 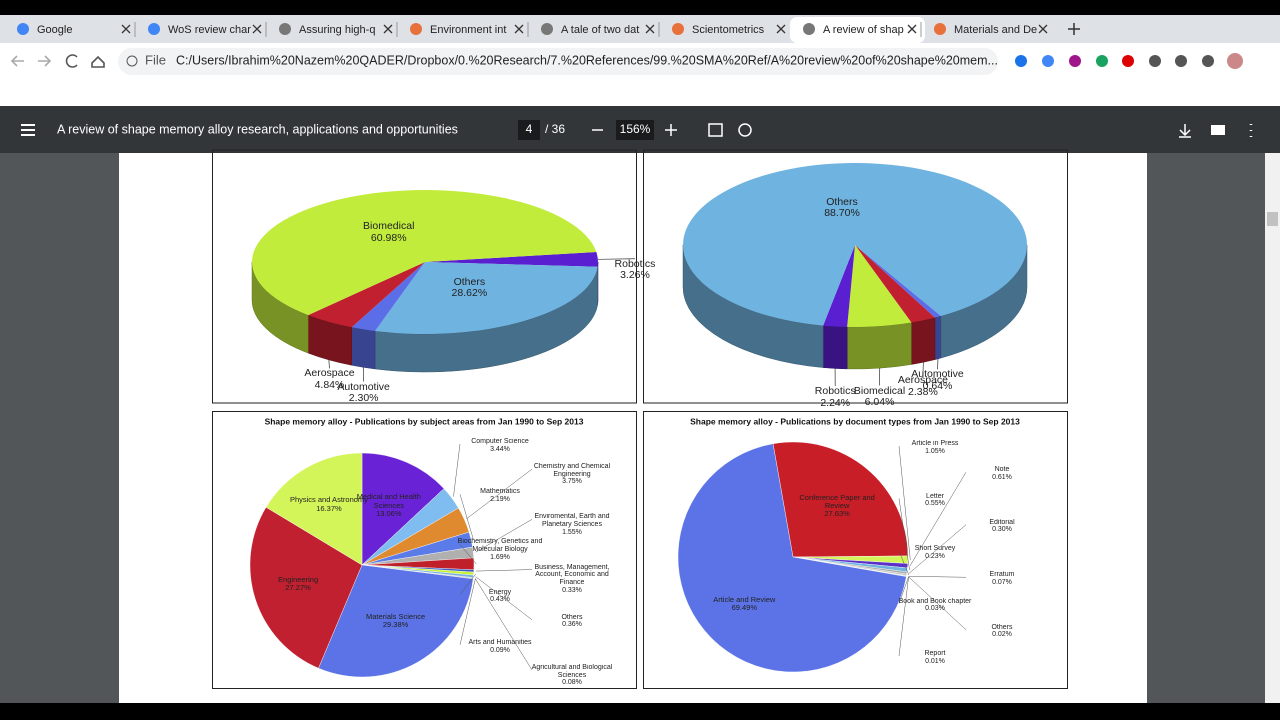 I want to click on label-text: 0.08%, so click(x=572, y=683).